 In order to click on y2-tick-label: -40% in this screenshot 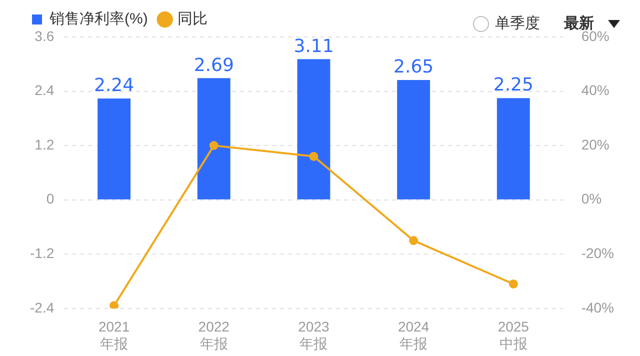, I will do `click(597, 307)`.